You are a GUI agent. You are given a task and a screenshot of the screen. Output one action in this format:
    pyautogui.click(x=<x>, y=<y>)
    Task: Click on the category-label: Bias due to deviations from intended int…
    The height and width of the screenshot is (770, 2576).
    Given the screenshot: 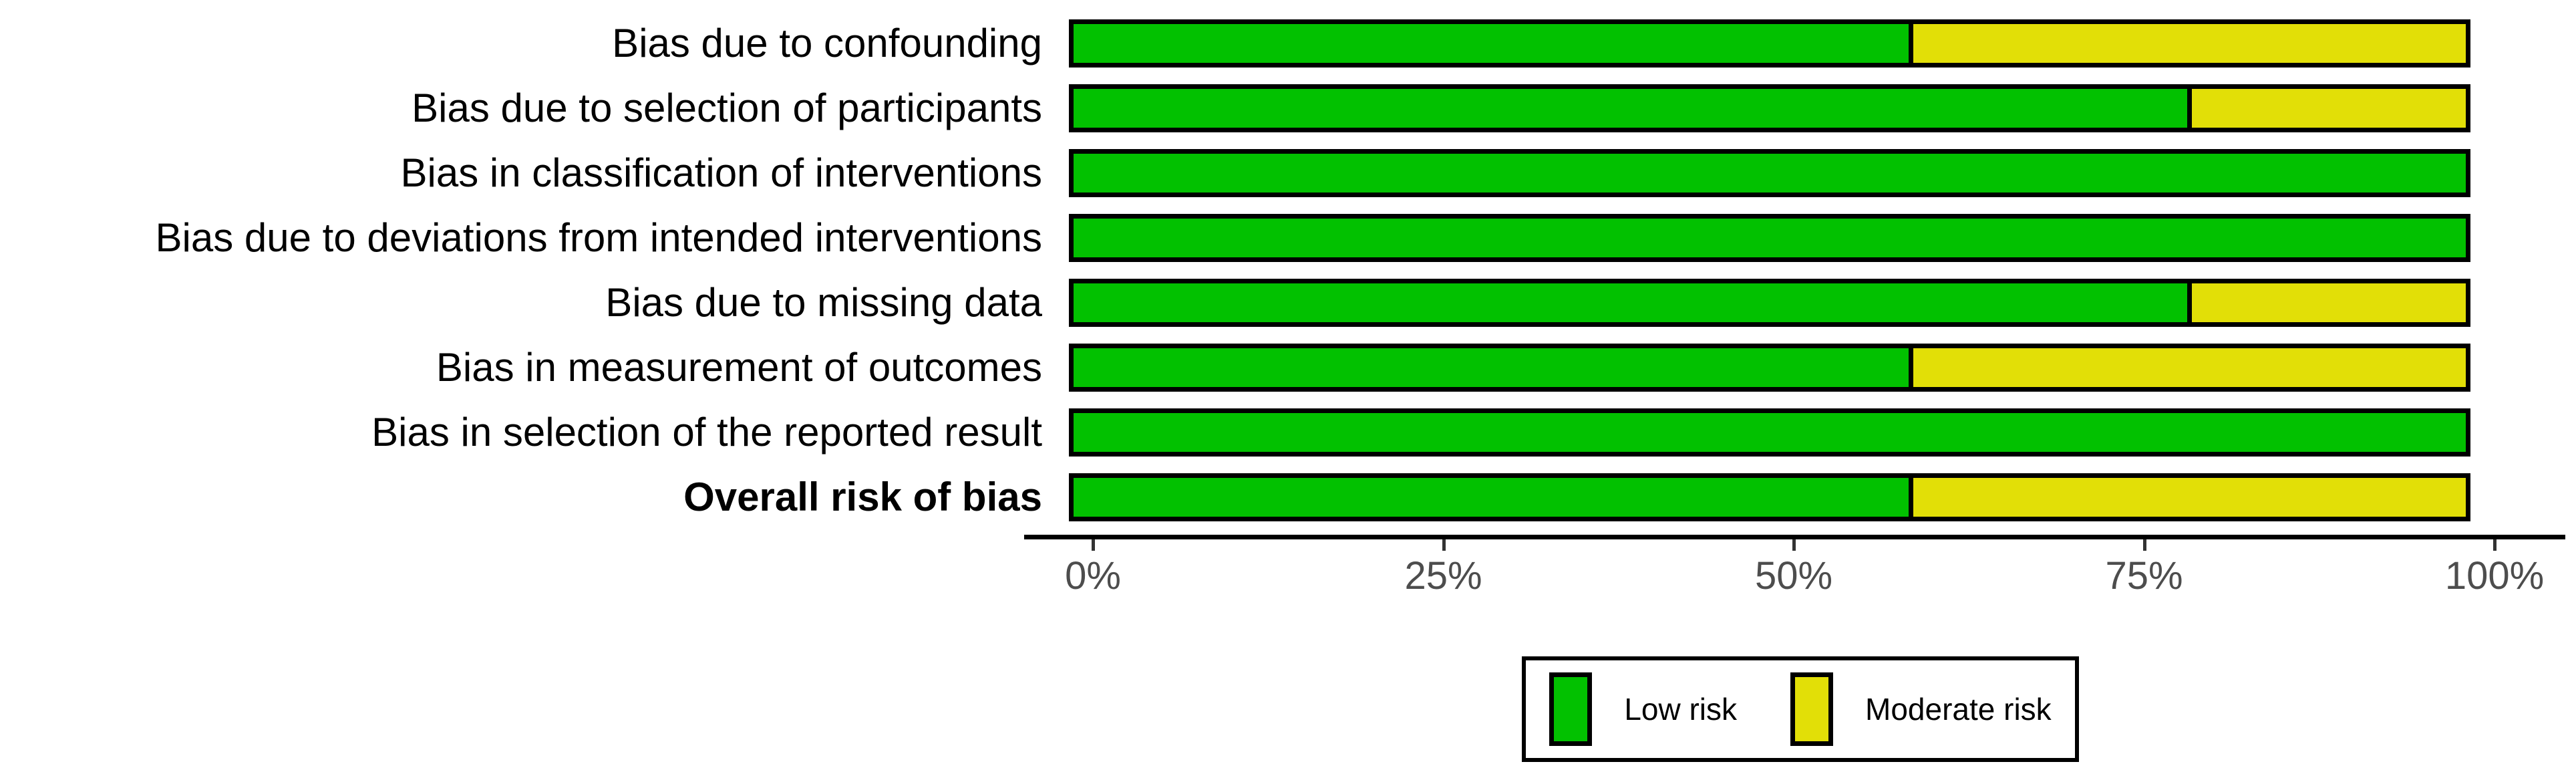 What is the action you would take?
    pyautogui.click(x=598, y=238)
    